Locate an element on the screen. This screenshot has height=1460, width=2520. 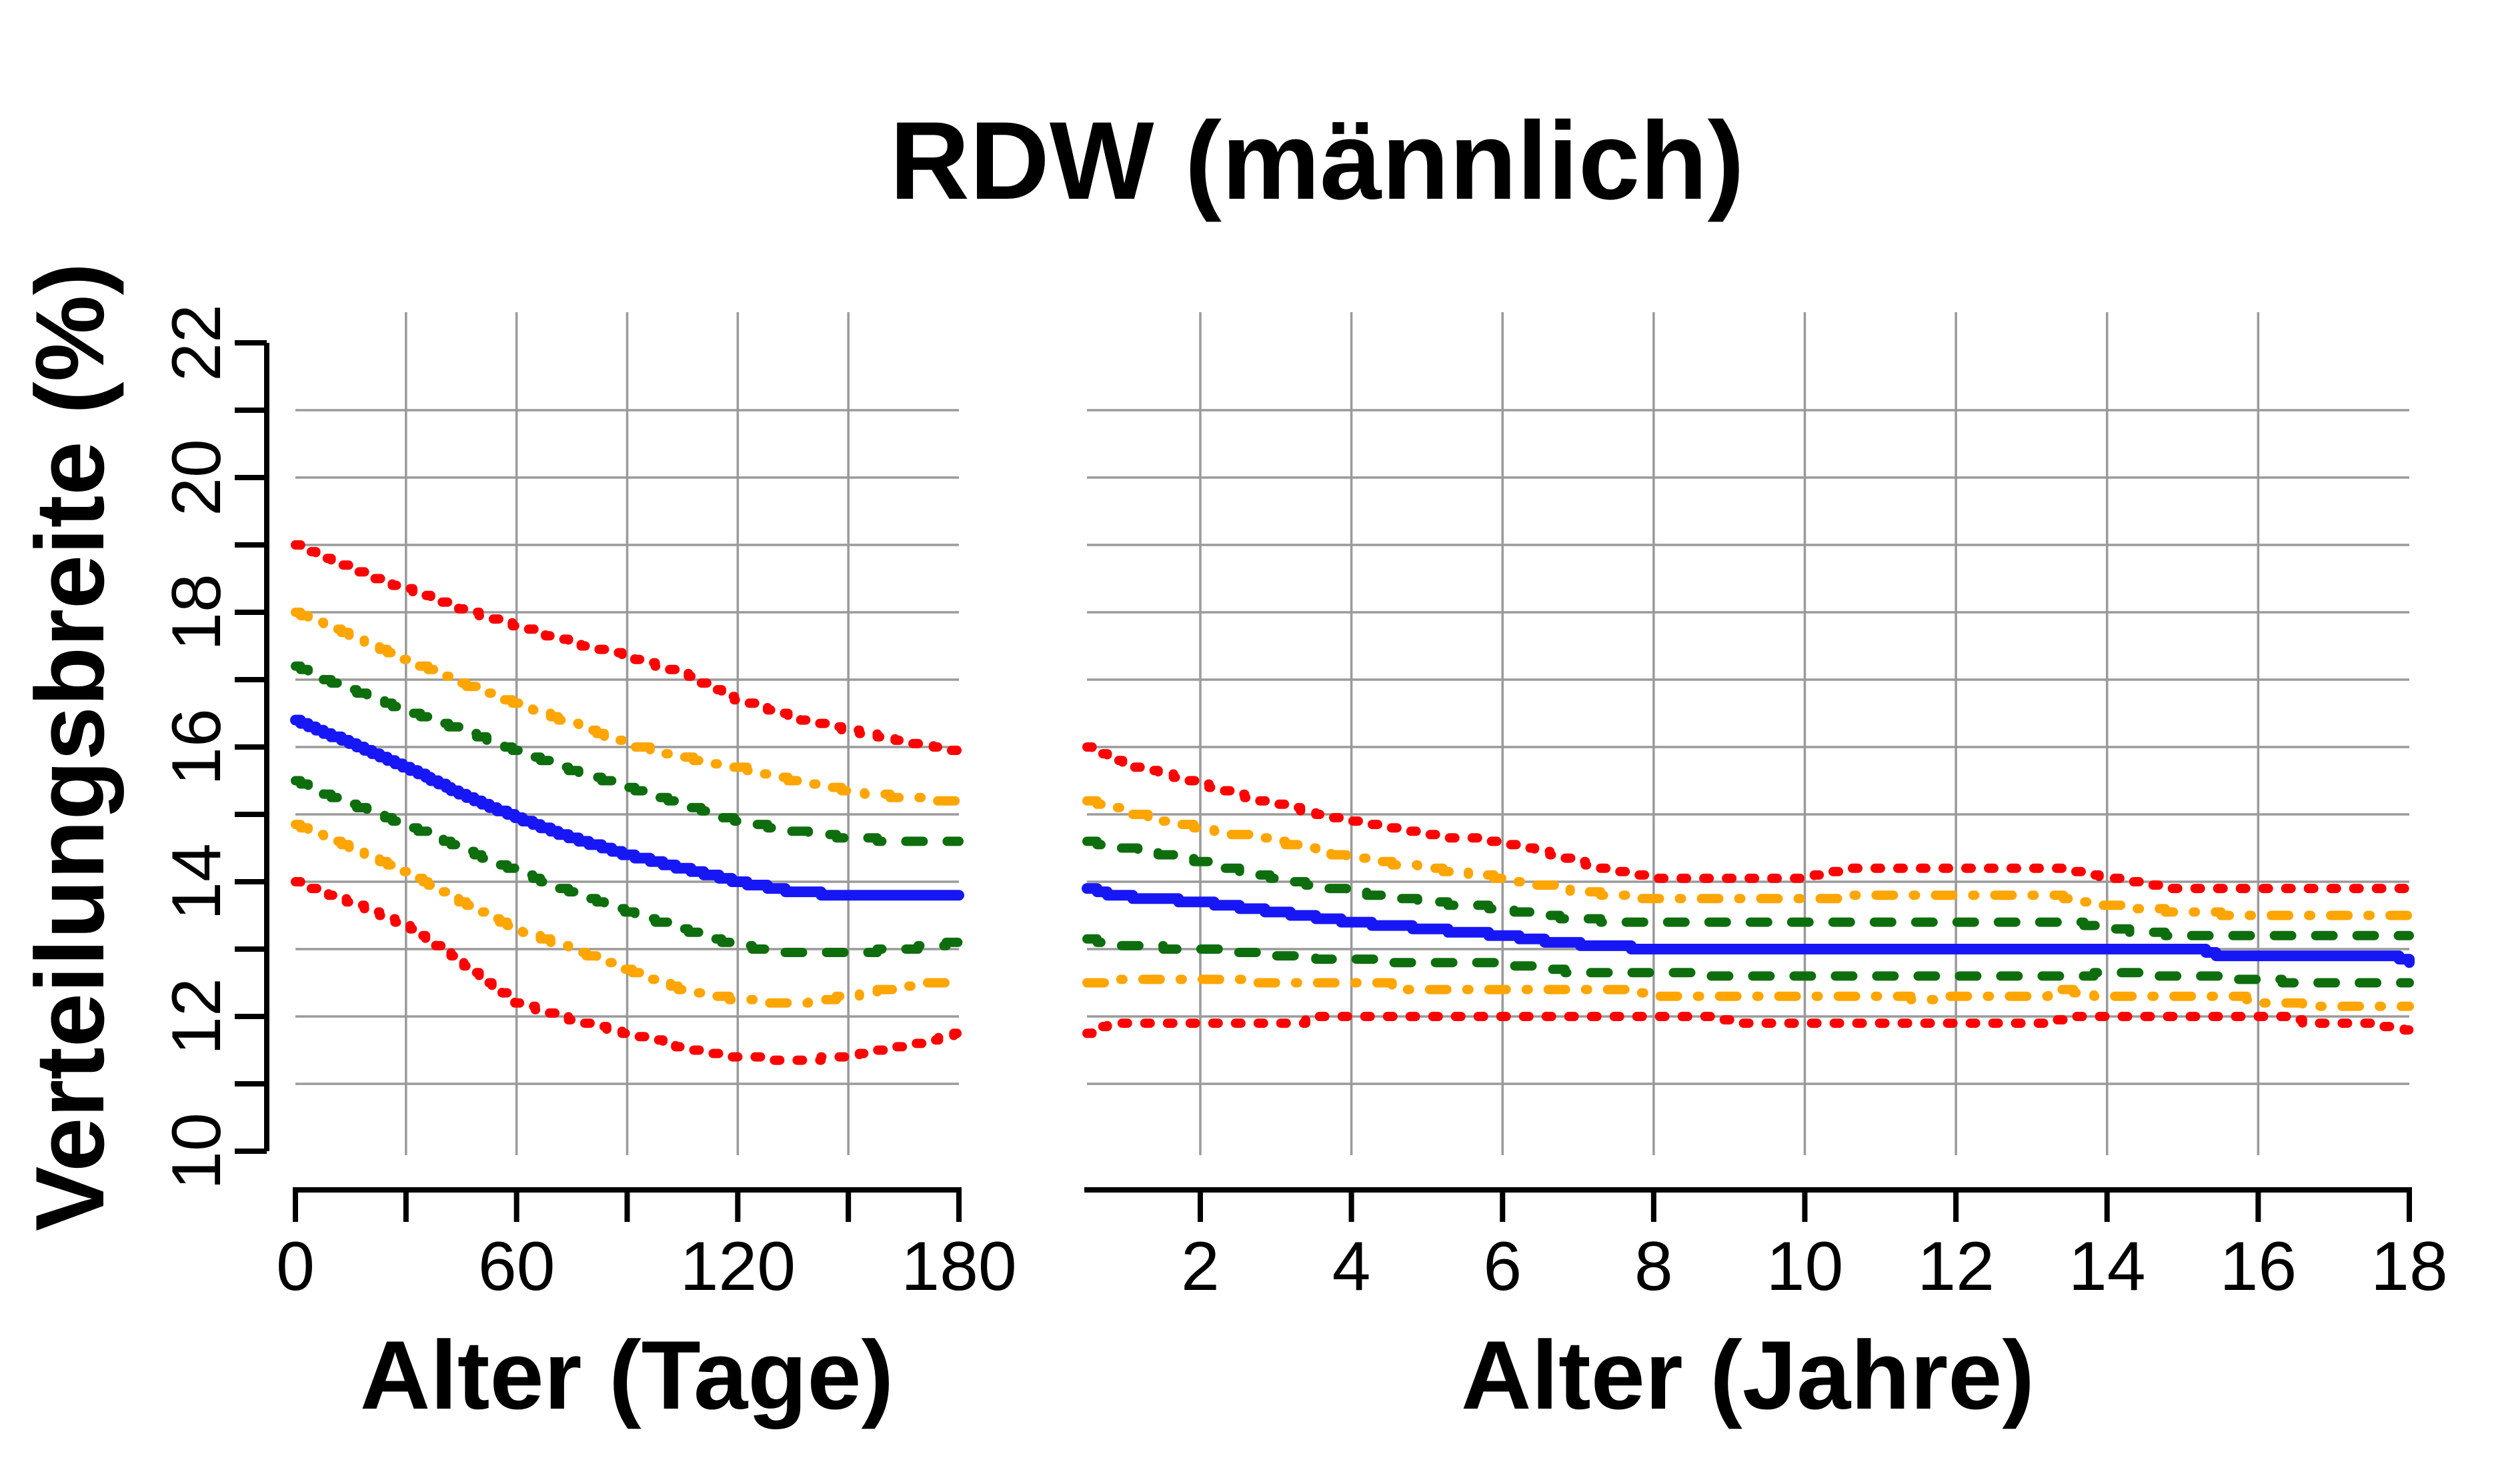
chart-title: RDW (männlich) is located at coordinates (1317, 161).